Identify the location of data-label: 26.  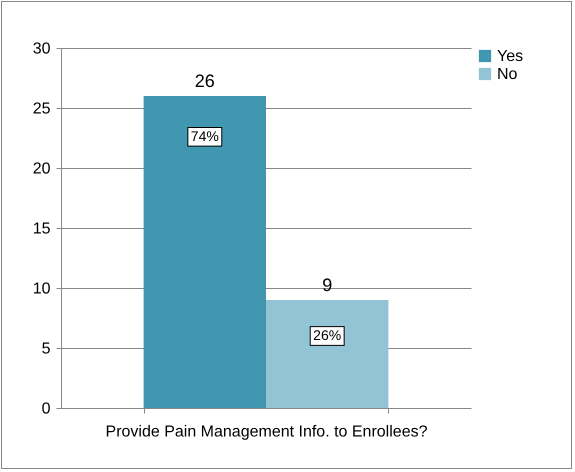
(204, 81).